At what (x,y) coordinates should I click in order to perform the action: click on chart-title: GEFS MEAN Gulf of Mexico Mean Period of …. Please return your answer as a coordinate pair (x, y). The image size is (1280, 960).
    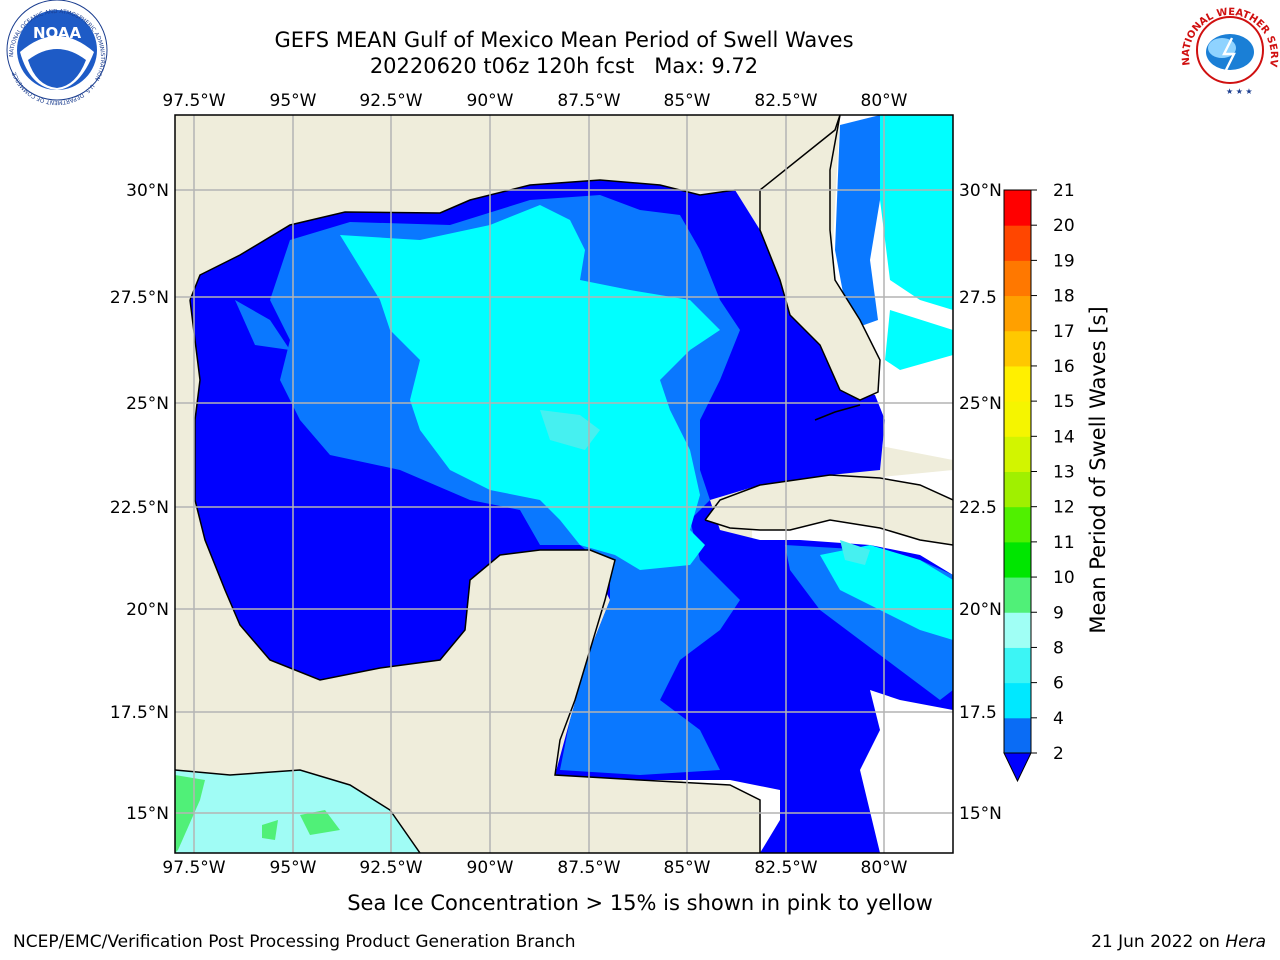
    Looking at the image, I should click on (564, 40).